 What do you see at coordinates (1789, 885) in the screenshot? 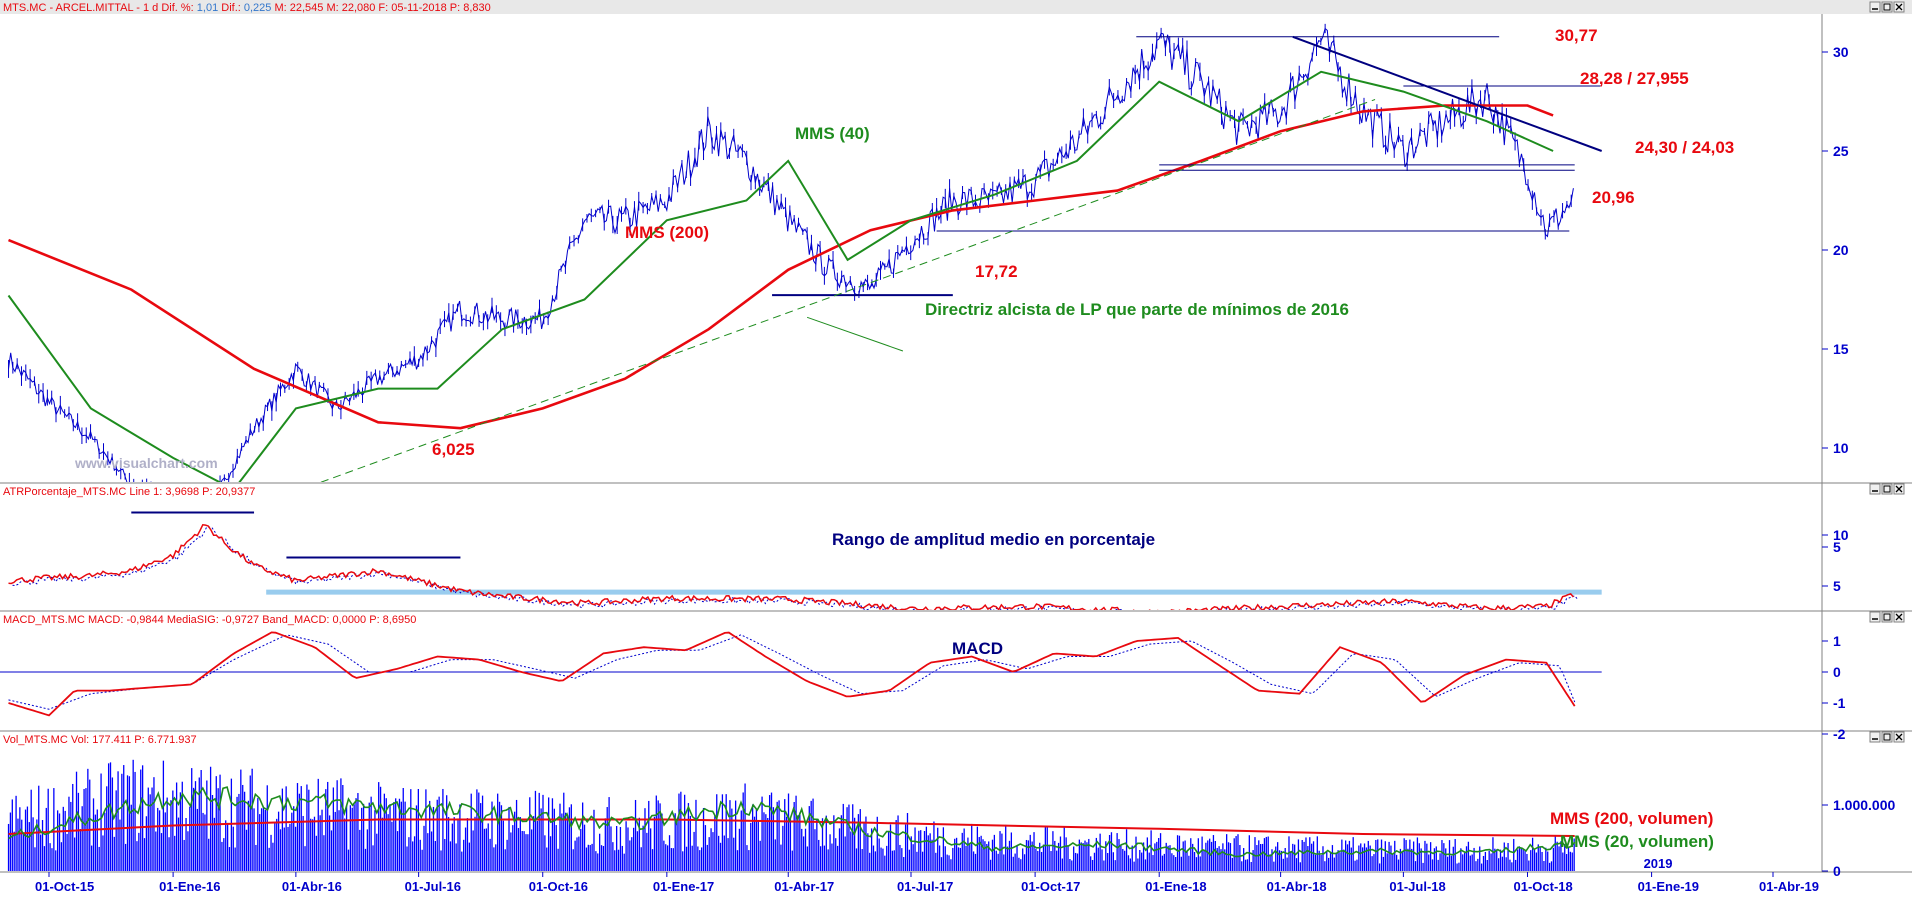
I see `date-tick-label: 01-Abr-19` at bounding box center [1789, 885].